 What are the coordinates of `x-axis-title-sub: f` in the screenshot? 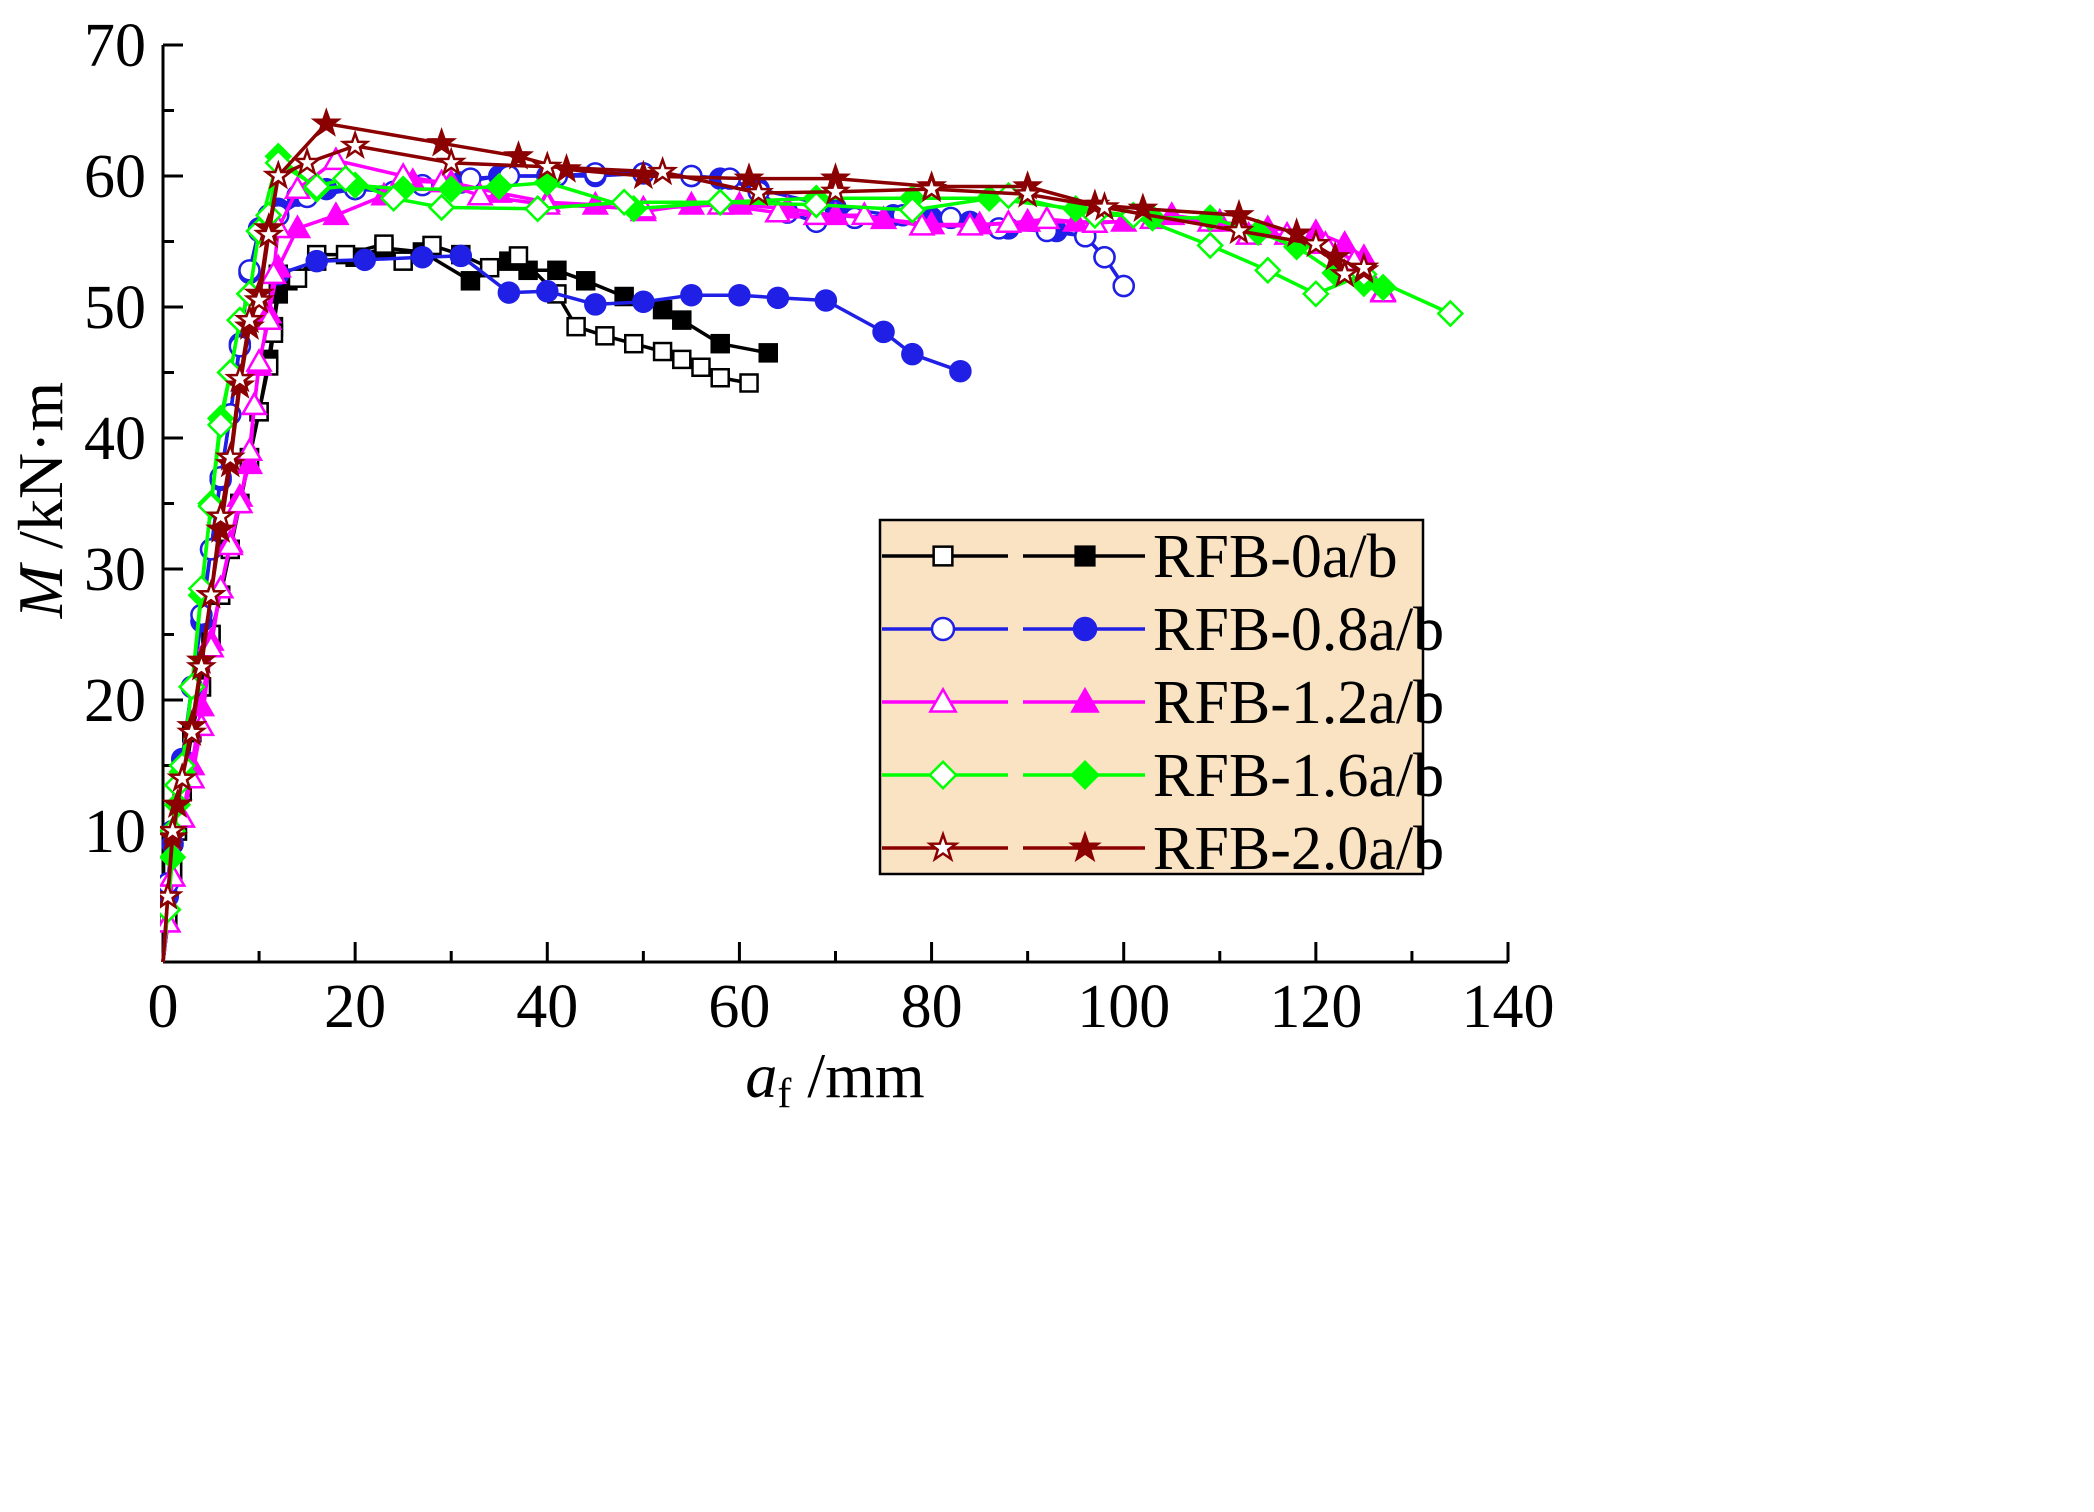 It's located at (784, 1094).